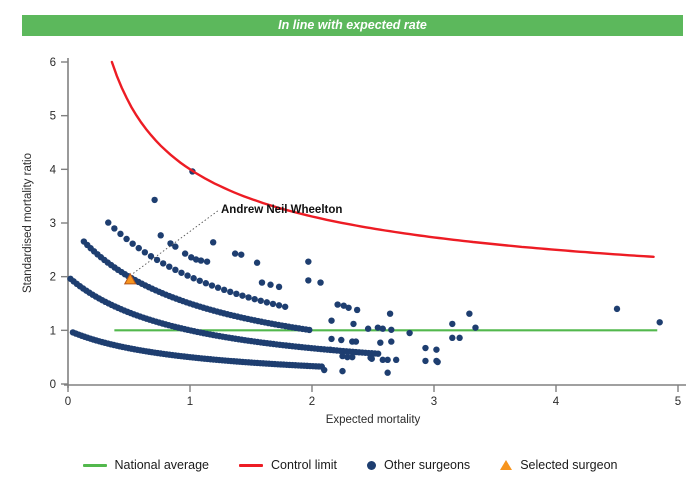 Image resolution: width=700 pixels, height=500 pixels. I want to click on other-surgeons-bands, so click(224, 294).